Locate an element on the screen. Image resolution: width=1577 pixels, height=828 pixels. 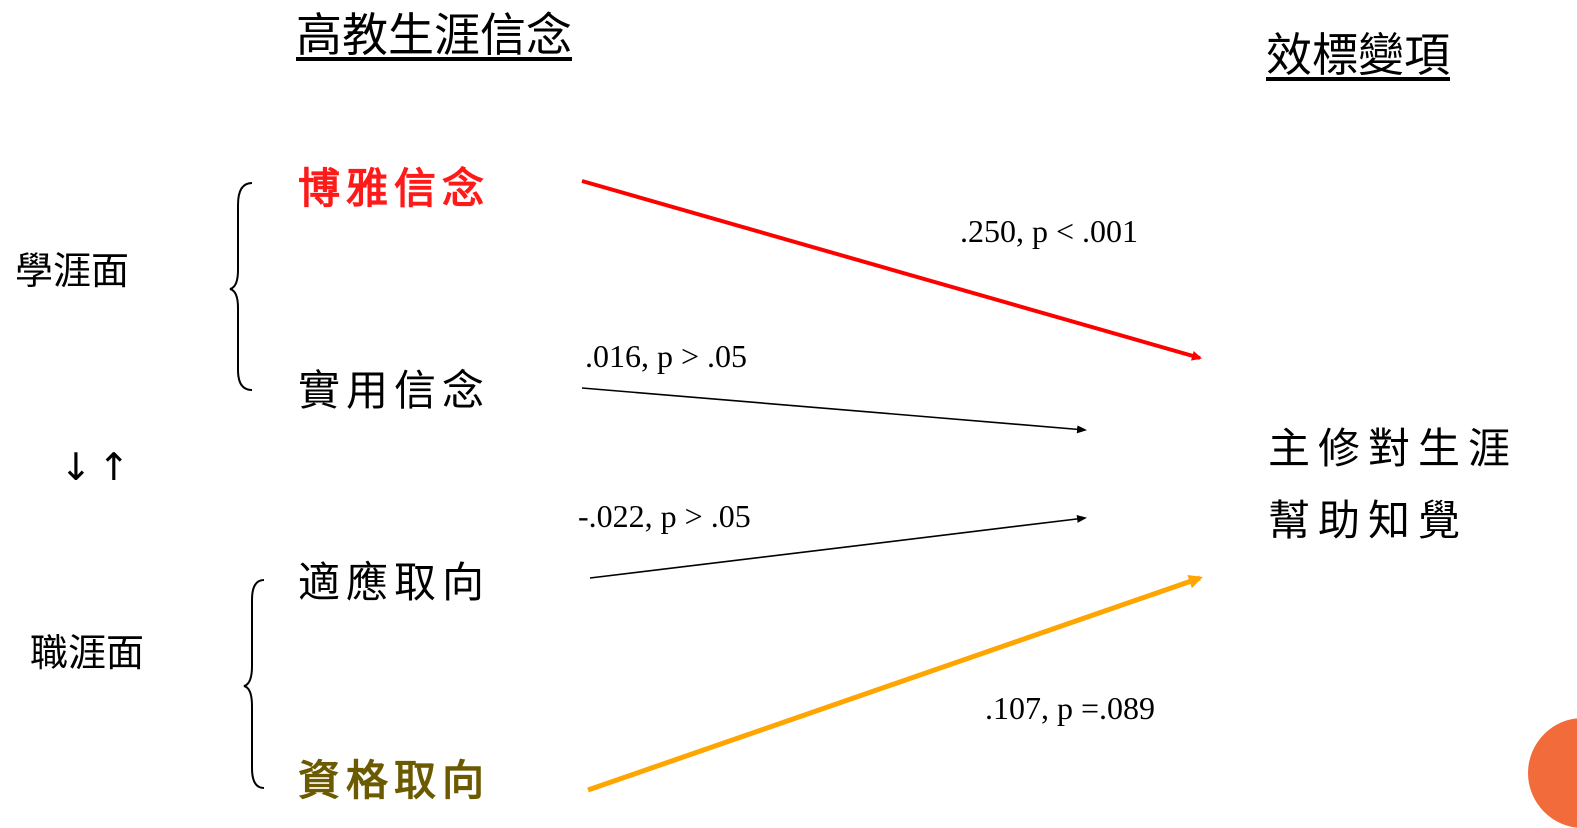
academic-brace is located at coordinates (241, 286).